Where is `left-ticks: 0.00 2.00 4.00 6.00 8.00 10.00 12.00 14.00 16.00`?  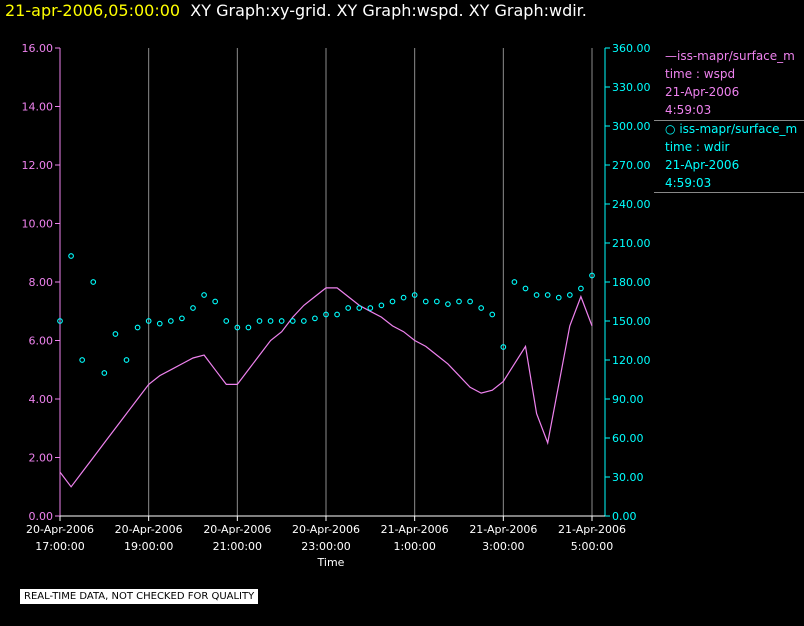
left-ticks: 0.00 2.00 4.00 6.00 8.00 10.00 12.00 14.00 16.00 is located at coordinates (41, 282).